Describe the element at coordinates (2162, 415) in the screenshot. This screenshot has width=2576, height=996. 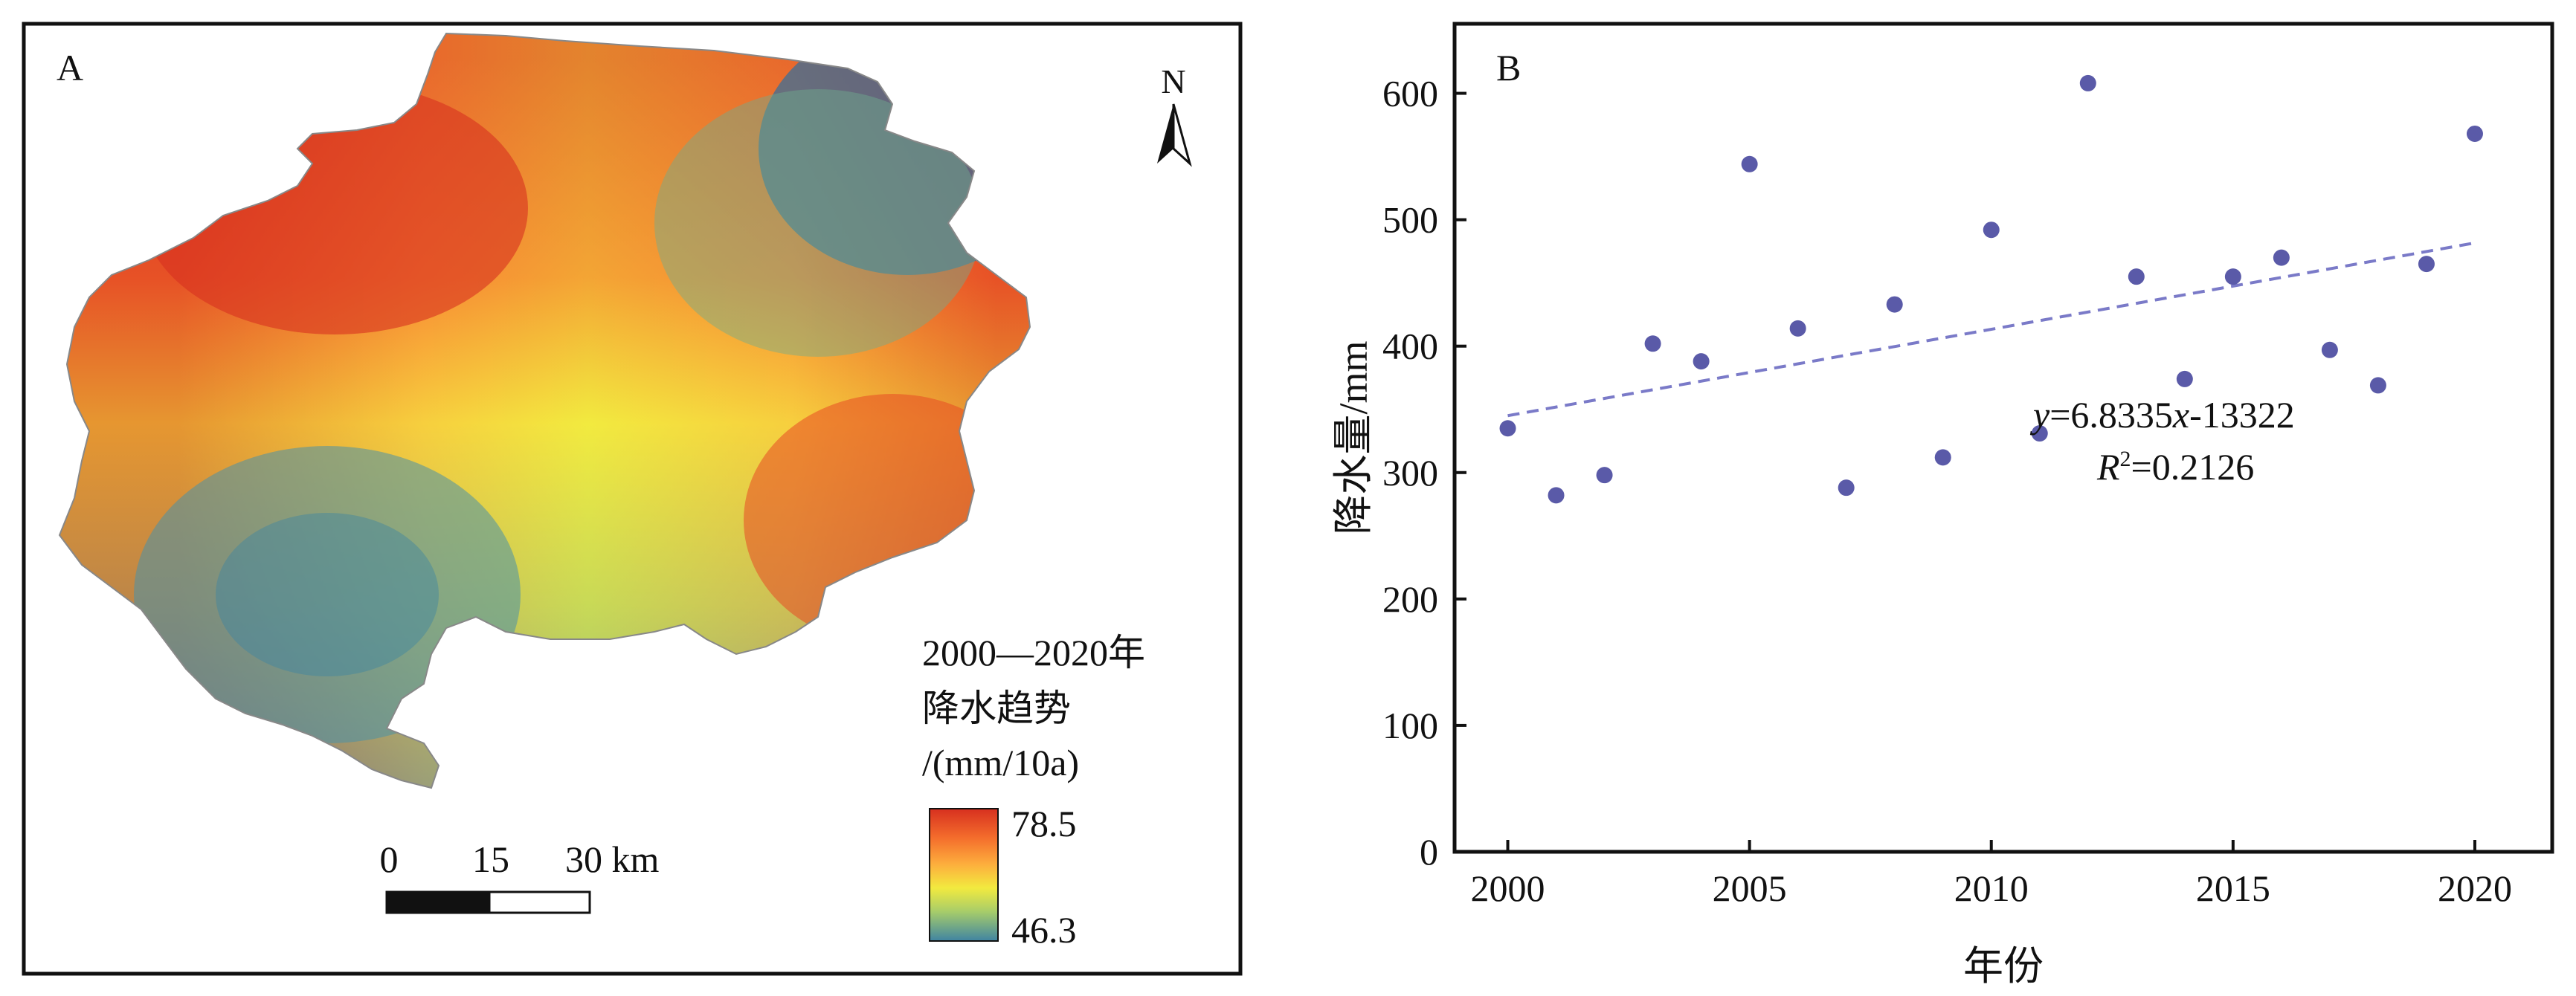
I see `regression-equation: y=6.8335x-13322` at that location.